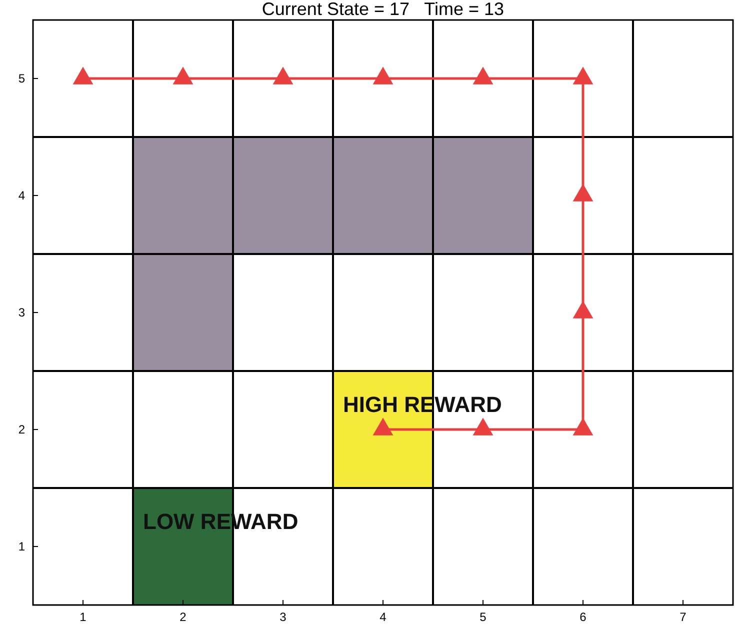 Image resolution: width=735 pixels, height=629 pixels. I want to click on y-tick-label: 5, so click(22, 79).